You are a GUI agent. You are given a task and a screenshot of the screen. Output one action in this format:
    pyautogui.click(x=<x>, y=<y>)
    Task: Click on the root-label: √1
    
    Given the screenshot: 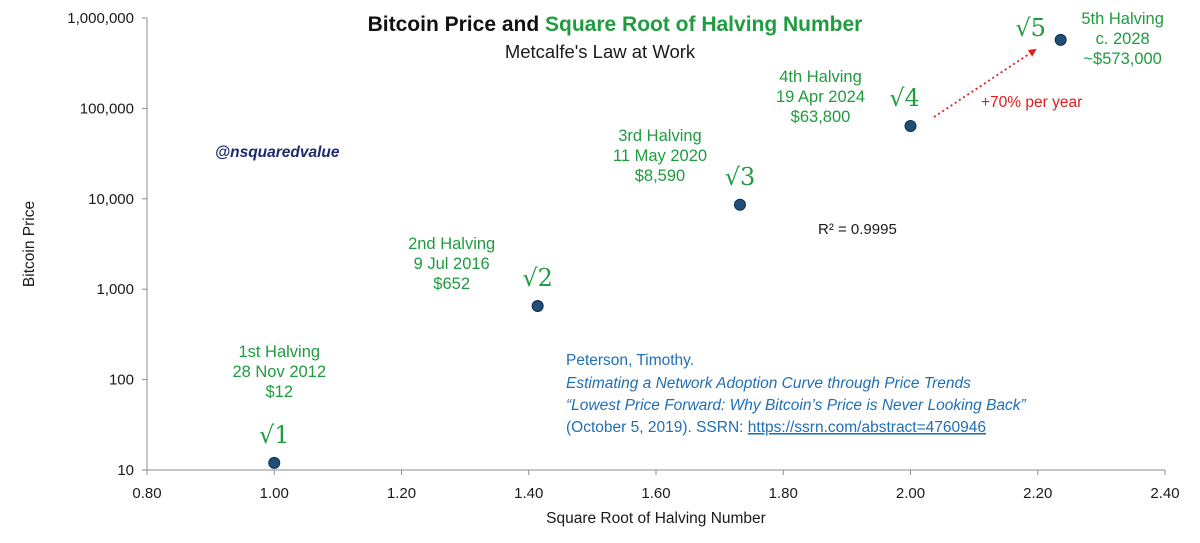 What is the action you would take?
    pyautogui.click(x=274, y=435)
    